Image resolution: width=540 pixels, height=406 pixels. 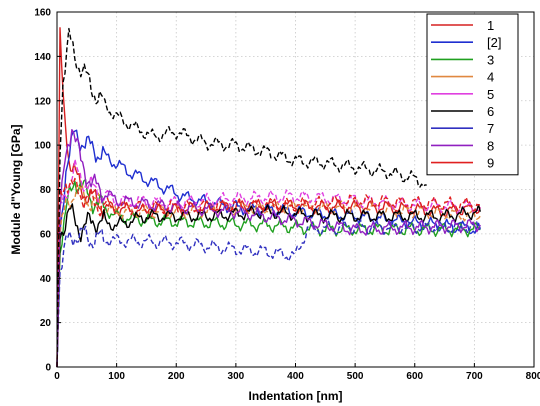 What do you see at coordinates (42, 13) in the screenshot?
I see `y-tick-label: 160` at bounding box center [42, 13].